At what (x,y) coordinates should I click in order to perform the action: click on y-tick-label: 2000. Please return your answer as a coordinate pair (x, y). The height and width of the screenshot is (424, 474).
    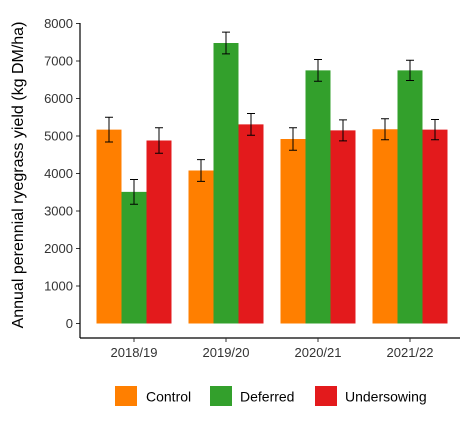
    Looking at the image, I should click on (58, 248).